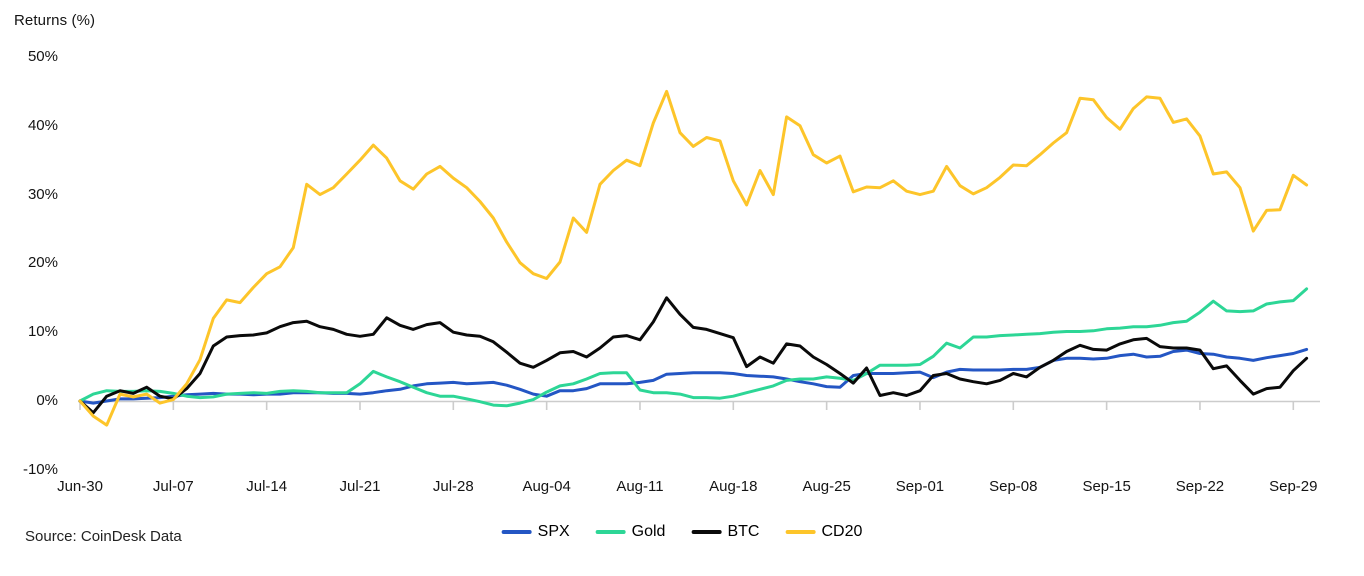 Image resolution: width=1364 pixels, height=576 pixels. What do you see at coordinates (173, 486) in the screenshot?
I see `x-tick-label: Jul-07` at bounding box center [173, 486].